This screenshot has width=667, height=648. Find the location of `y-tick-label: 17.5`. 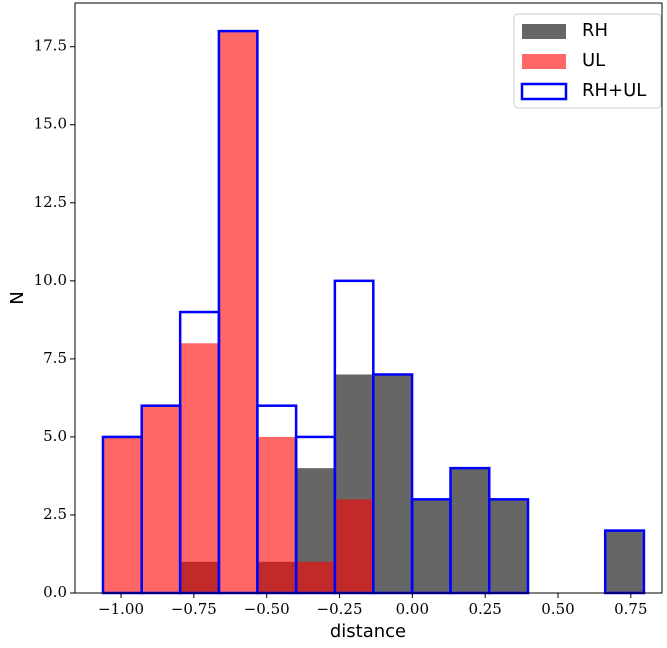

y-tick-label: 17.5 is located at coordinates (50, 46).